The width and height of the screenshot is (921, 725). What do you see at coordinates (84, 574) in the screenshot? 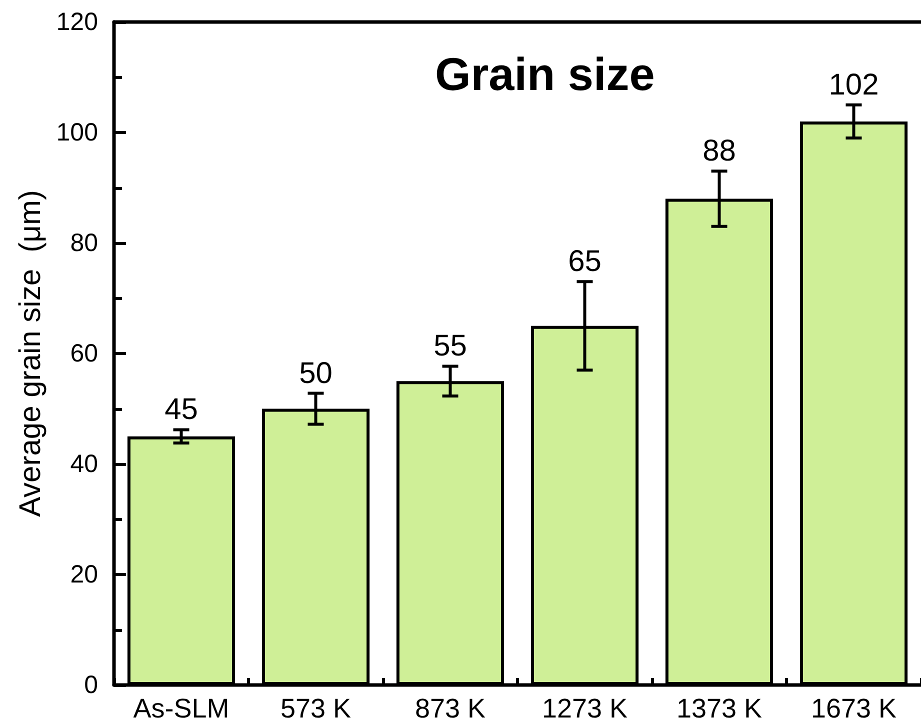
I see `y-tick-label: 20` at bounding box center [84, 574].